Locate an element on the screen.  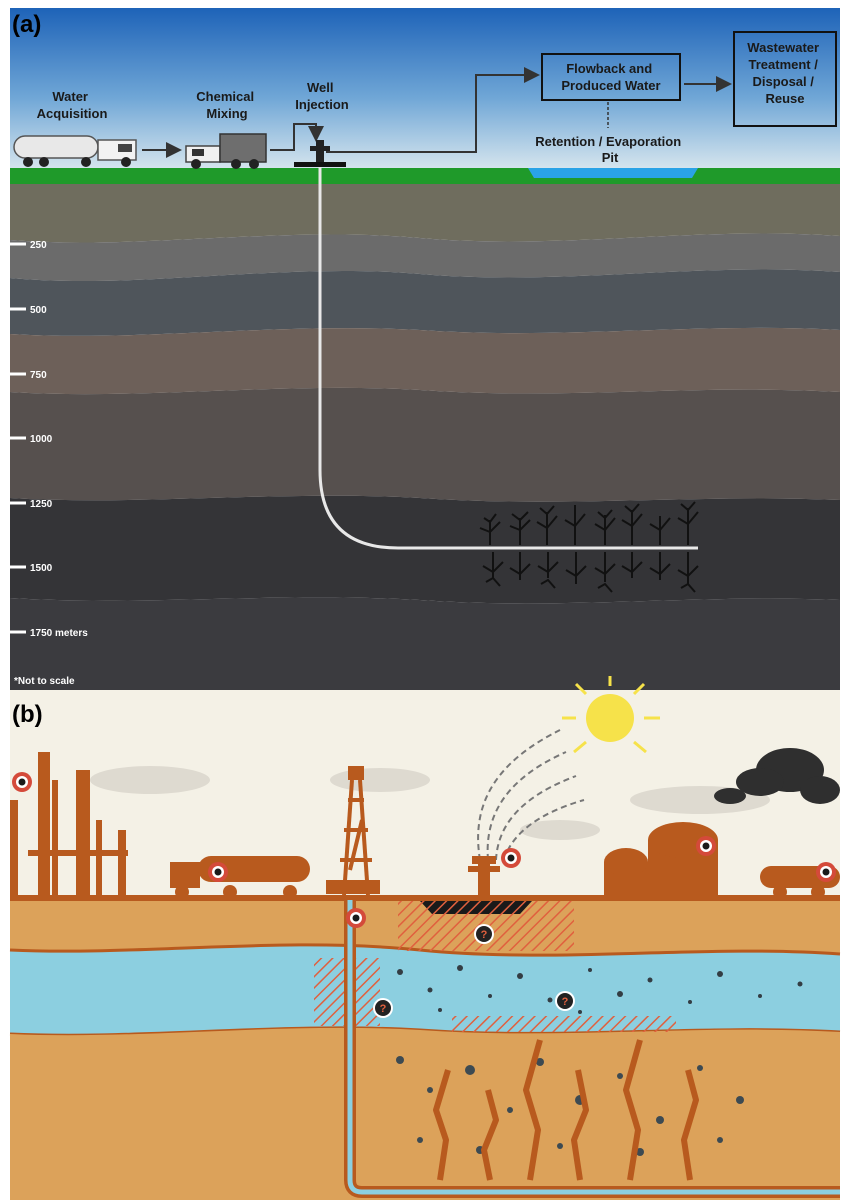
smoke-cloud is located at coordinates (777, 776).